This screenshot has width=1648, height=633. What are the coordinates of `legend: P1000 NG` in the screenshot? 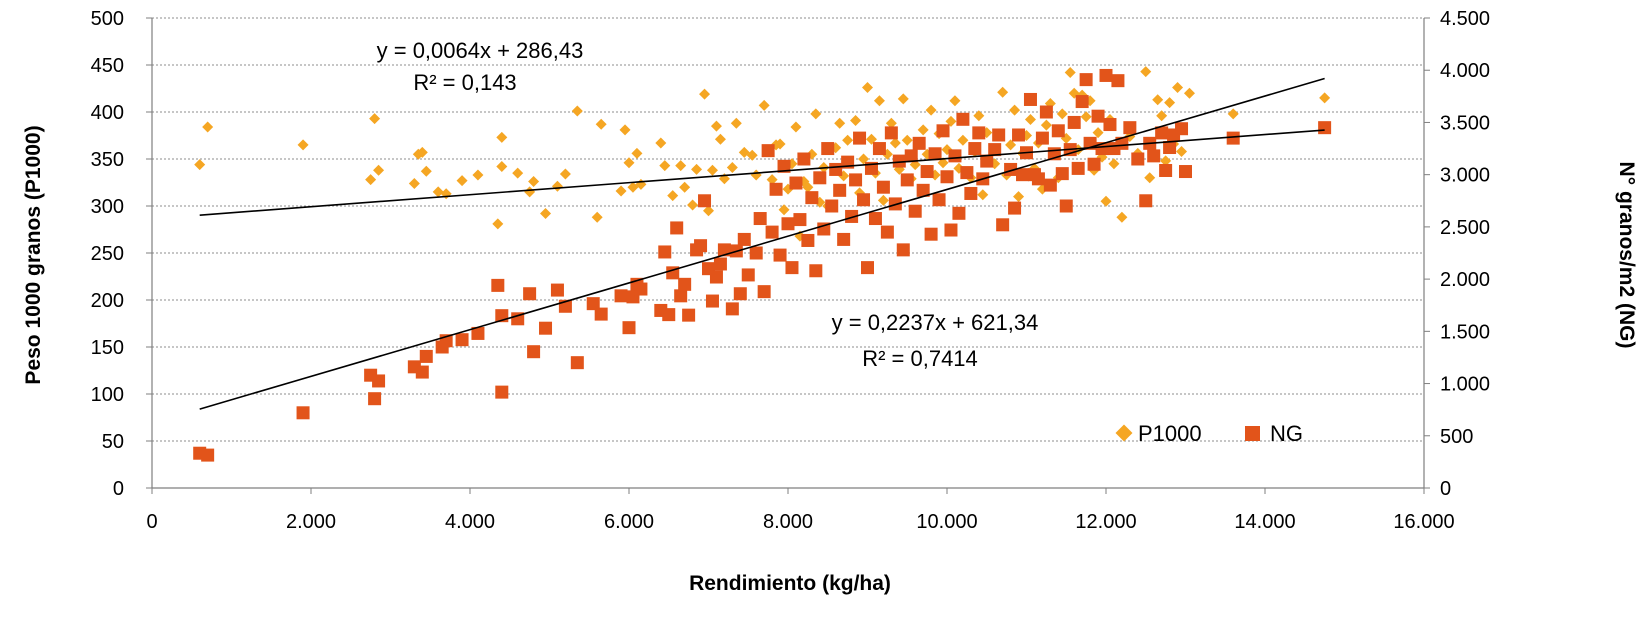 It's located at (1209, 433).